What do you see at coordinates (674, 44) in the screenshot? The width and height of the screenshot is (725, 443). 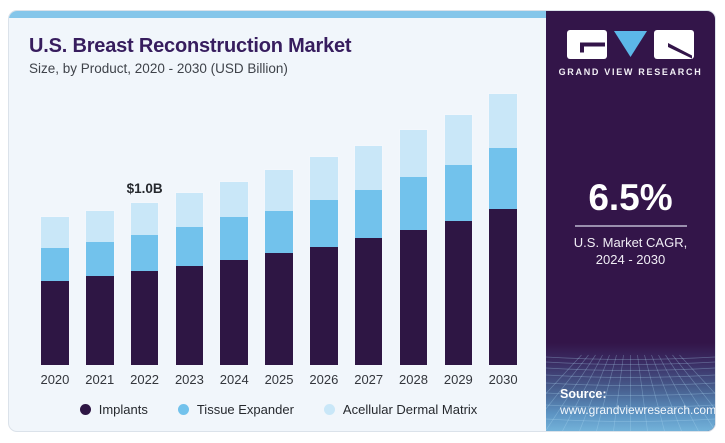 I see `gvr-logo-r-icon` at bounding box center [674, 44].